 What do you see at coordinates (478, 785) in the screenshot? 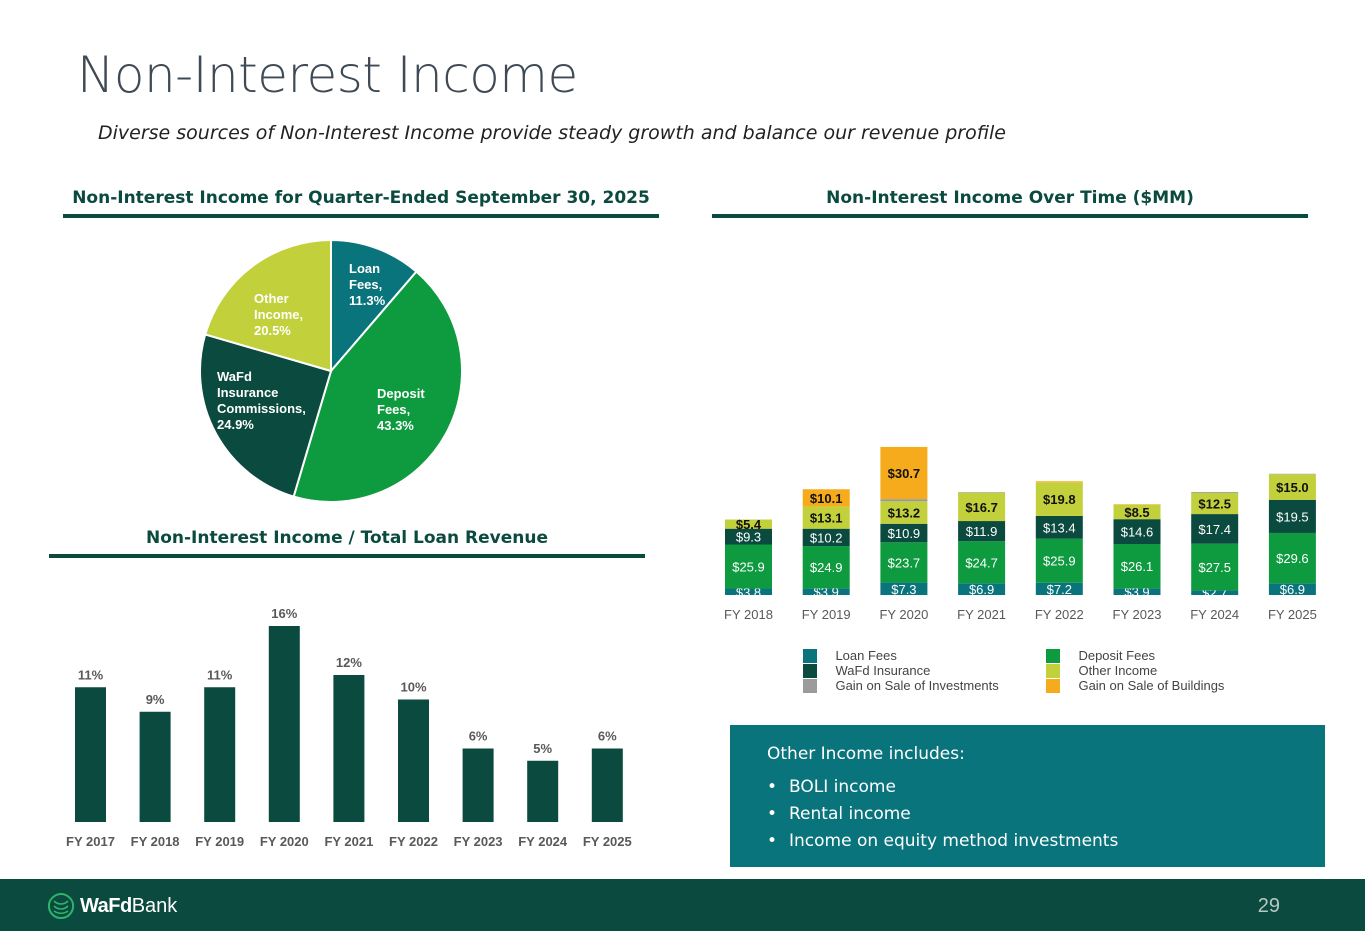
I see `ratio-bar-fy-2023` at bounding box center [478, 785].